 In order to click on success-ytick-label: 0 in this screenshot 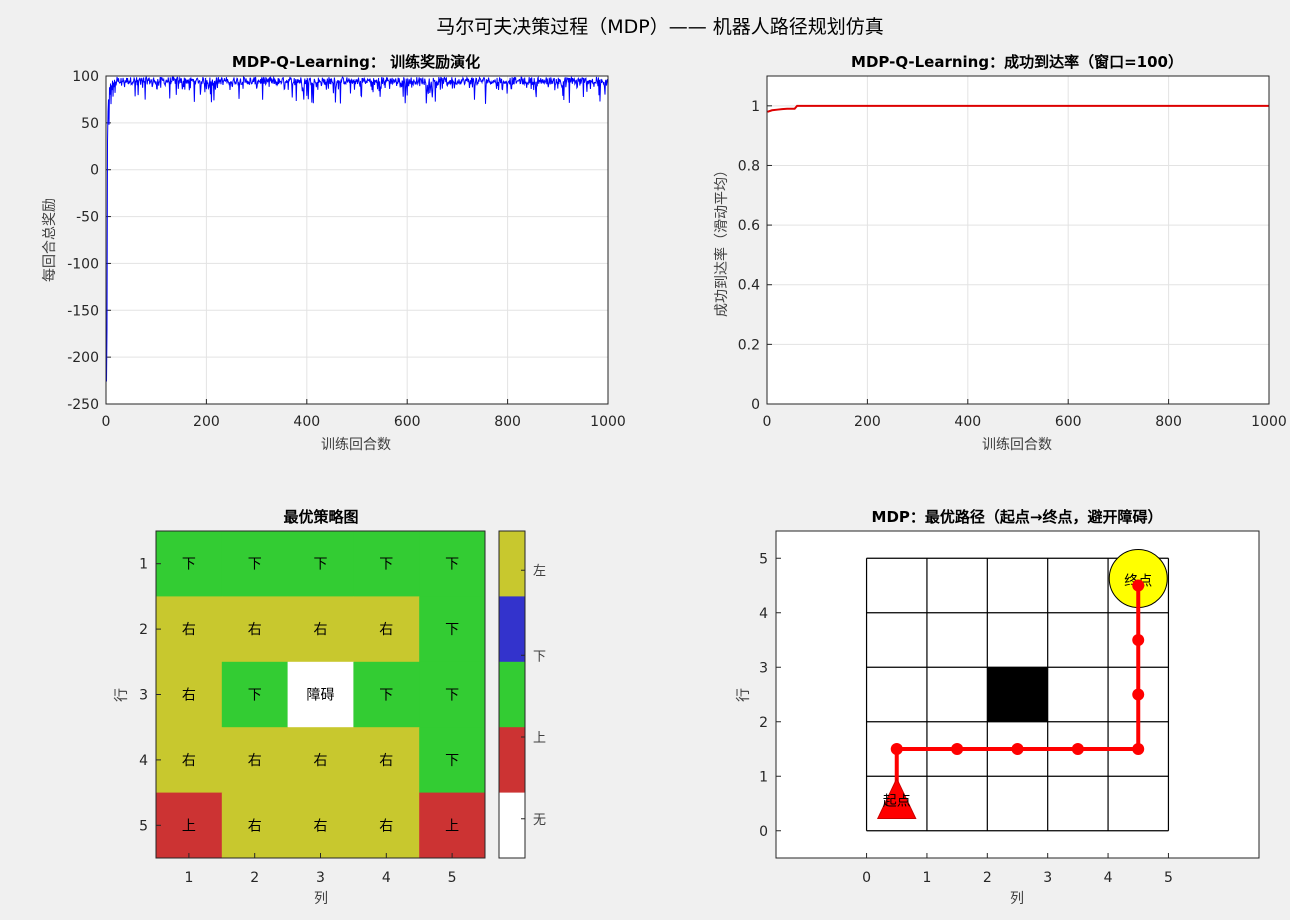, I will do `click(755, 405)`.